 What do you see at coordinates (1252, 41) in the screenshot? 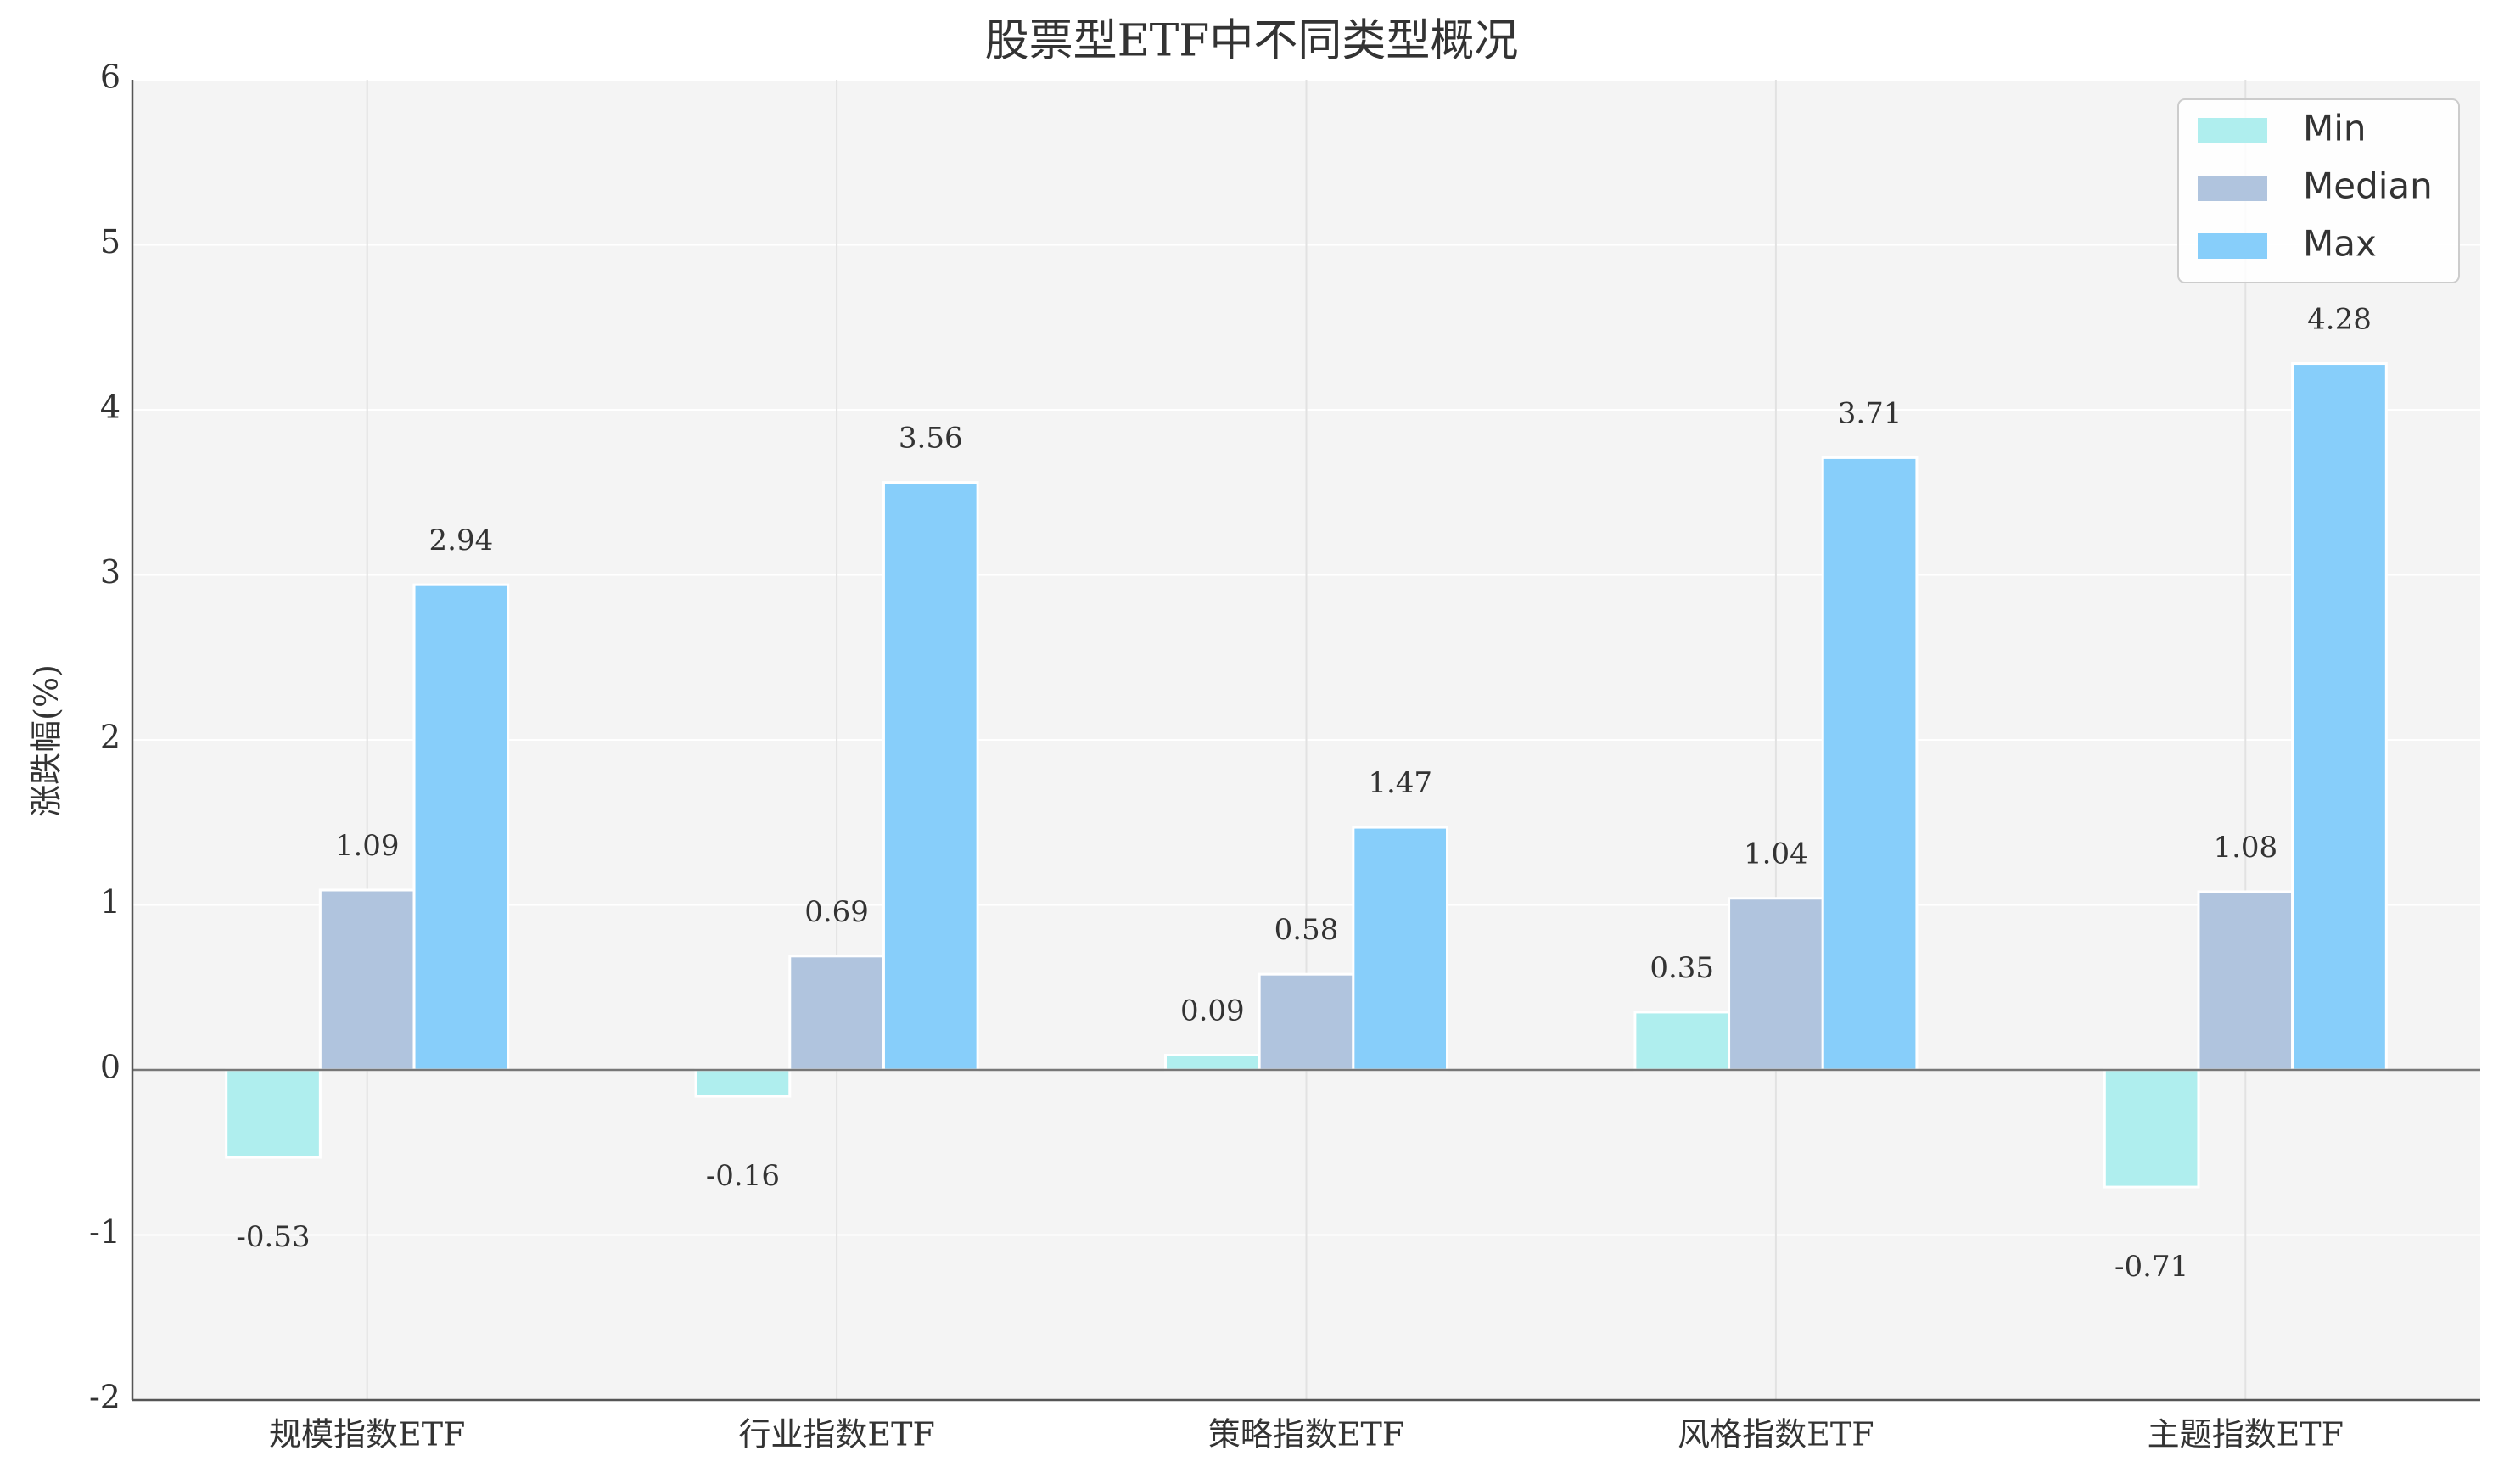
I see `chart-title: 股票型ETF中不同类型概况` at bounding box center [1252, 41].